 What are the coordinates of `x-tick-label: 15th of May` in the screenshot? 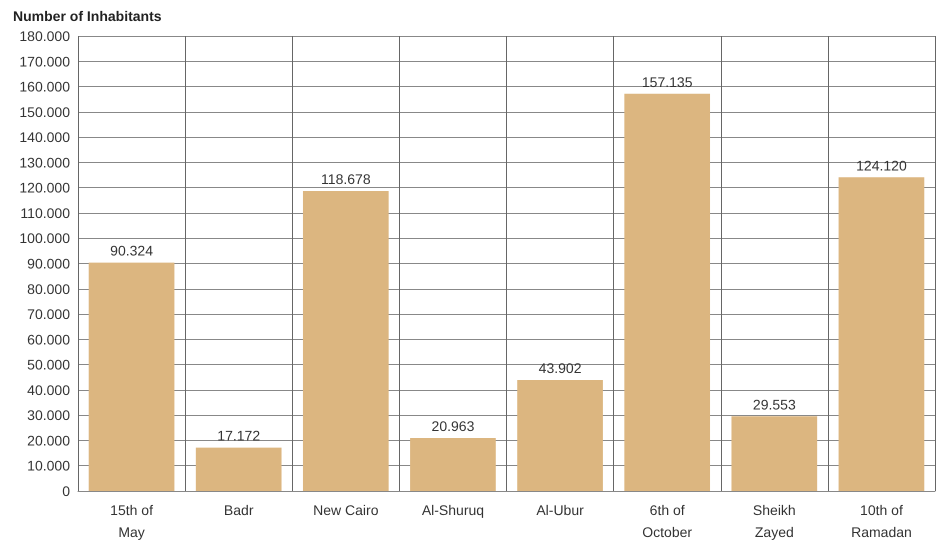 It's located at (132, 521).